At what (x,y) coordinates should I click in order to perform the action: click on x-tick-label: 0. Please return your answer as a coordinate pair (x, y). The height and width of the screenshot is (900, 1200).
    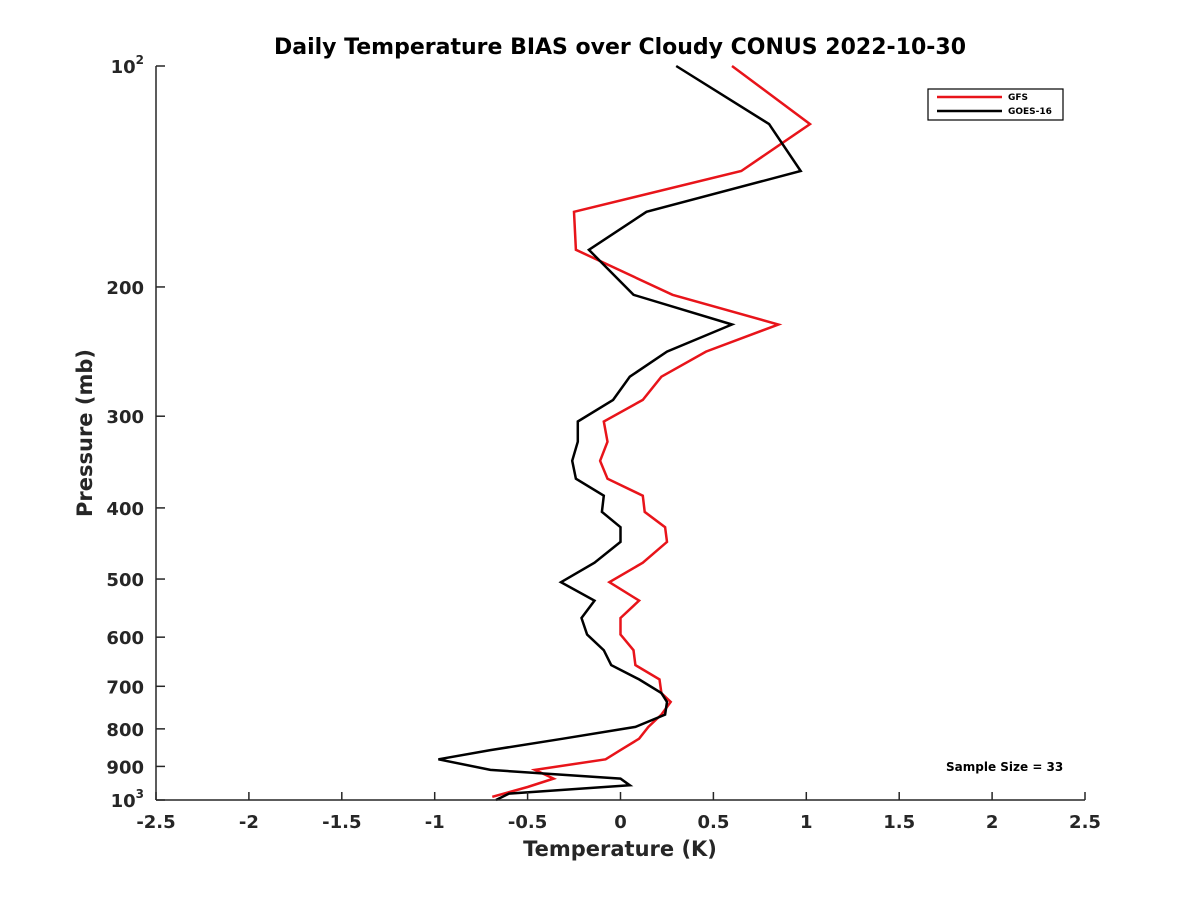
    Looking at the image, I should click on (620, 822).